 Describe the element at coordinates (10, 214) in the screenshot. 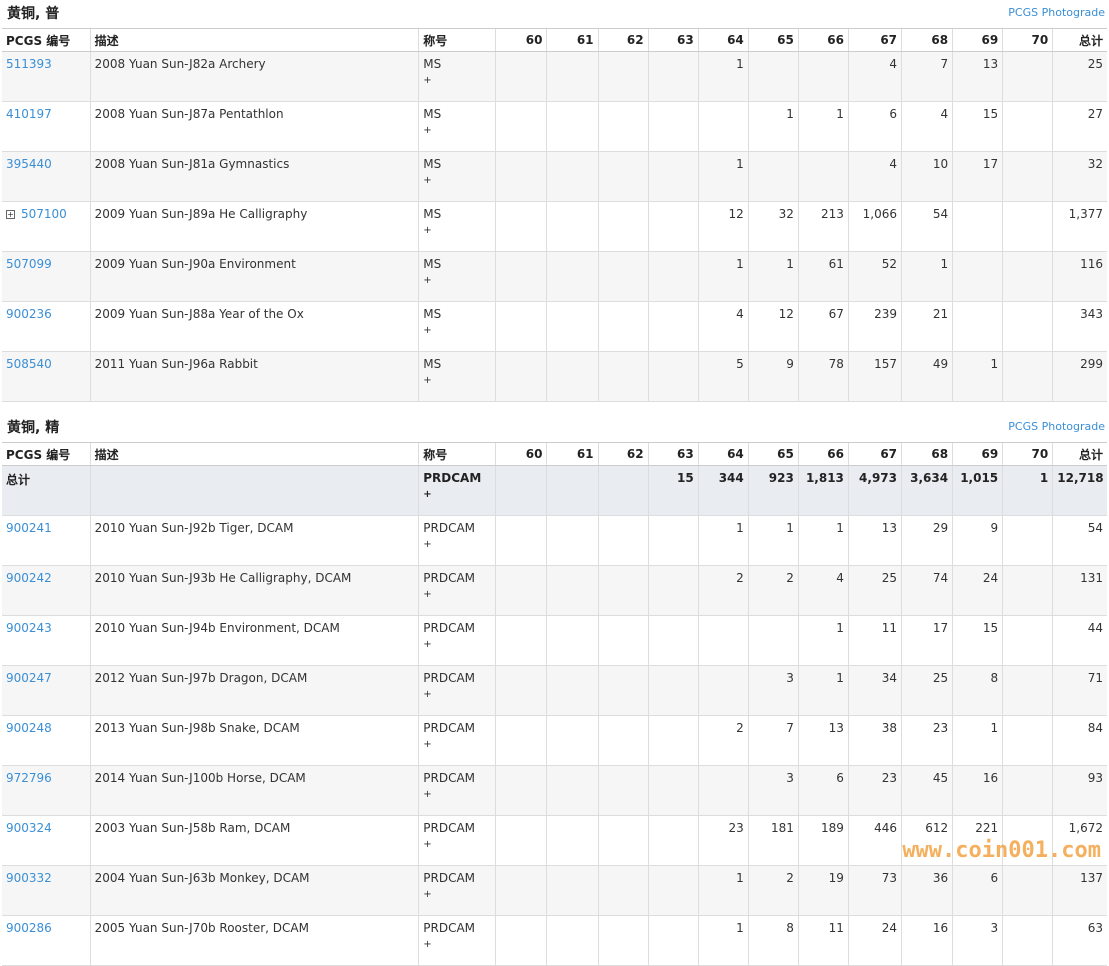

I see `expand-icon: +` at that location.